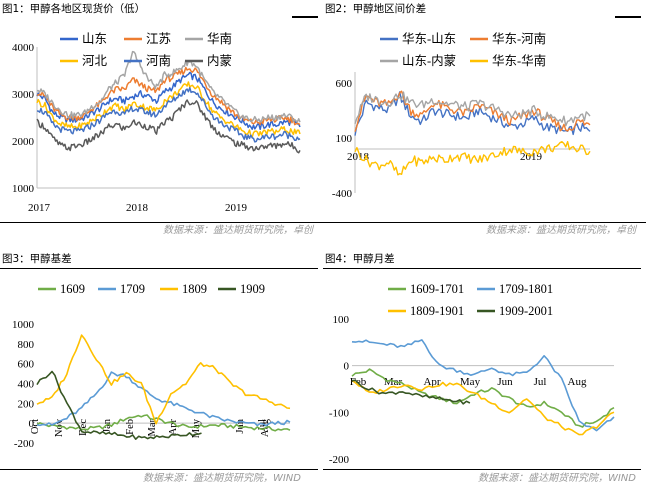  Describe the element at coordinates (219, 61) in the screenshot. I see `legend-label: 内蒙` at that location.